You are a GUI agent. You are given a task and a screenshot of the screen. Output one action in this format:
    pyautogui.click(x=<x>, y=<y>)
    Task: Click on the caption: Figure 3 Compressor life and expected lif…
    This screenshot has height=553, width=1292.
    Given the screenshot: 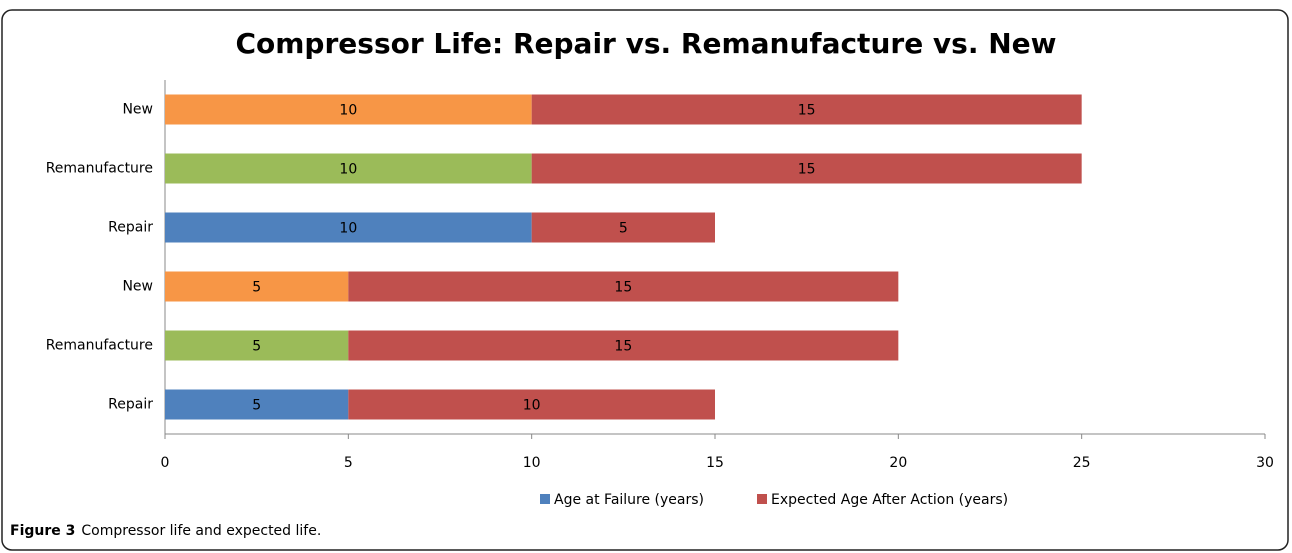 What is the action you would take?
    pyautogui.click(x=165, y=531)
    